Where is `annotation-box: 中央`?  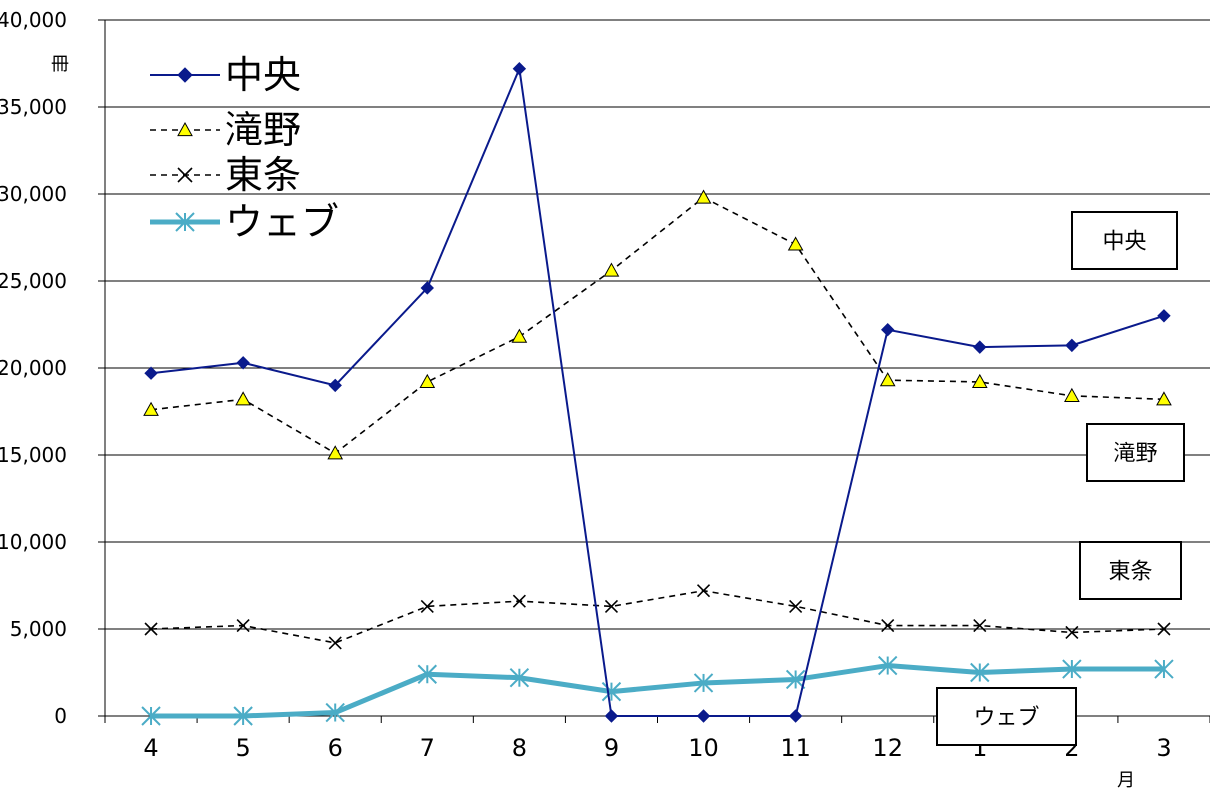
annotation-box: 中央 is located at coordinates (1124, 240).